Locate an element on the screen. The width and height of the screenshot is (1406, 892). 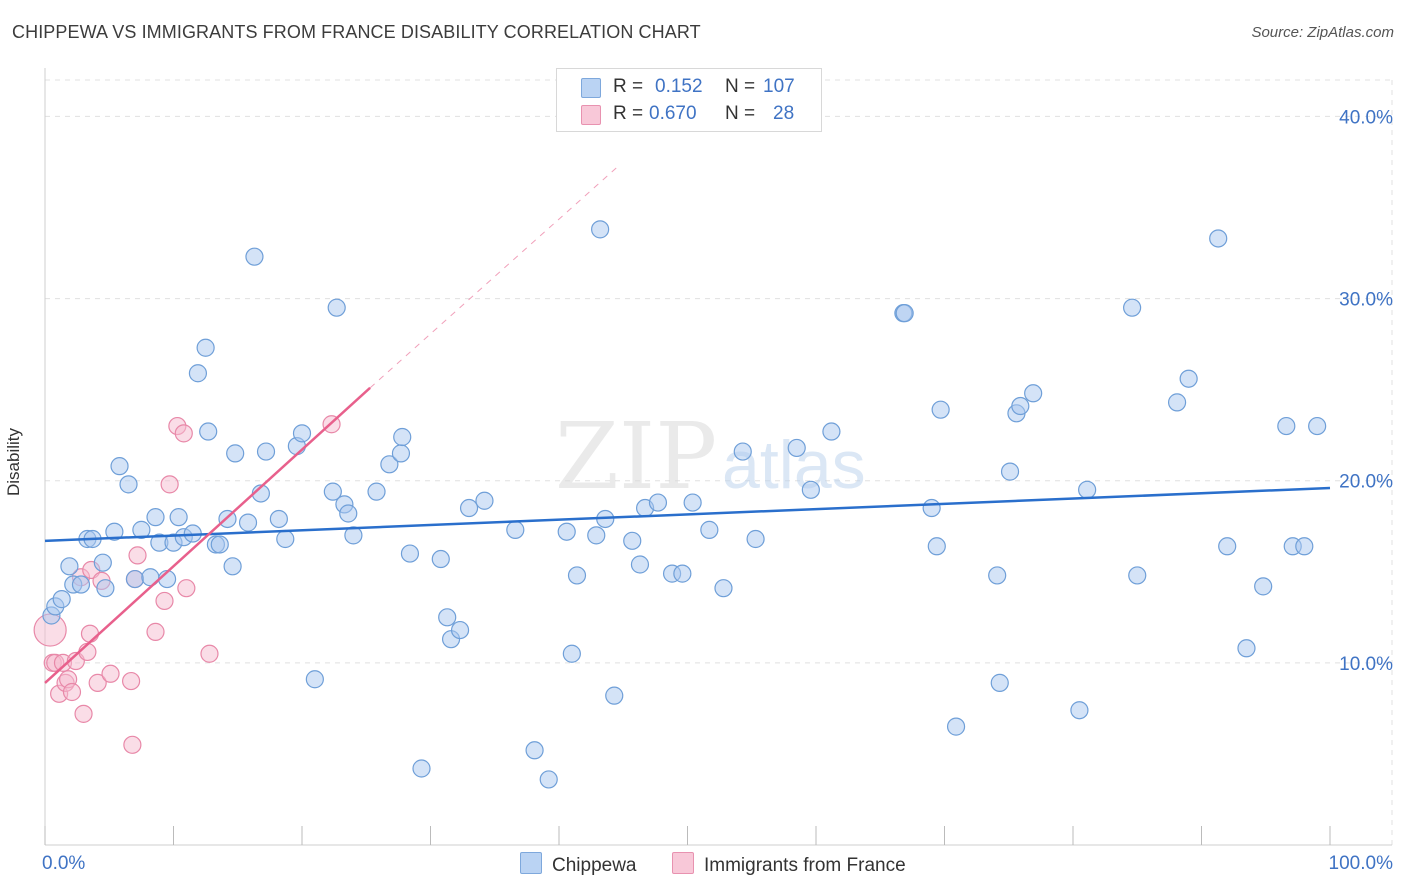
bottom-legend-chippewa: Chippewa is located at coordinates (578, 864).